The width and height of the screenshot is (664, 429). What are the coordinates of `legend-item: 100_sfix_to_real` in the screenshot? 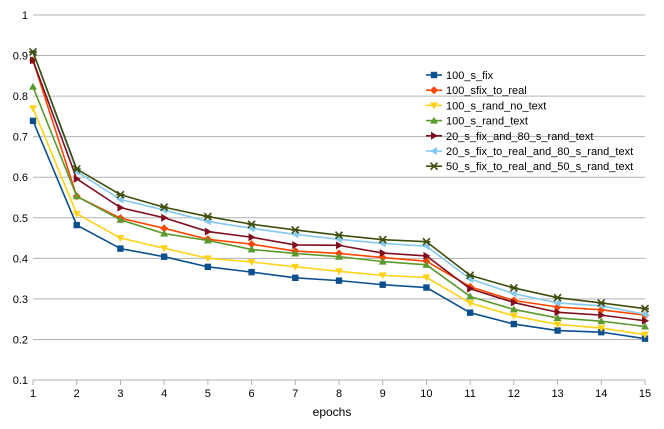 It's located at (476, 91).